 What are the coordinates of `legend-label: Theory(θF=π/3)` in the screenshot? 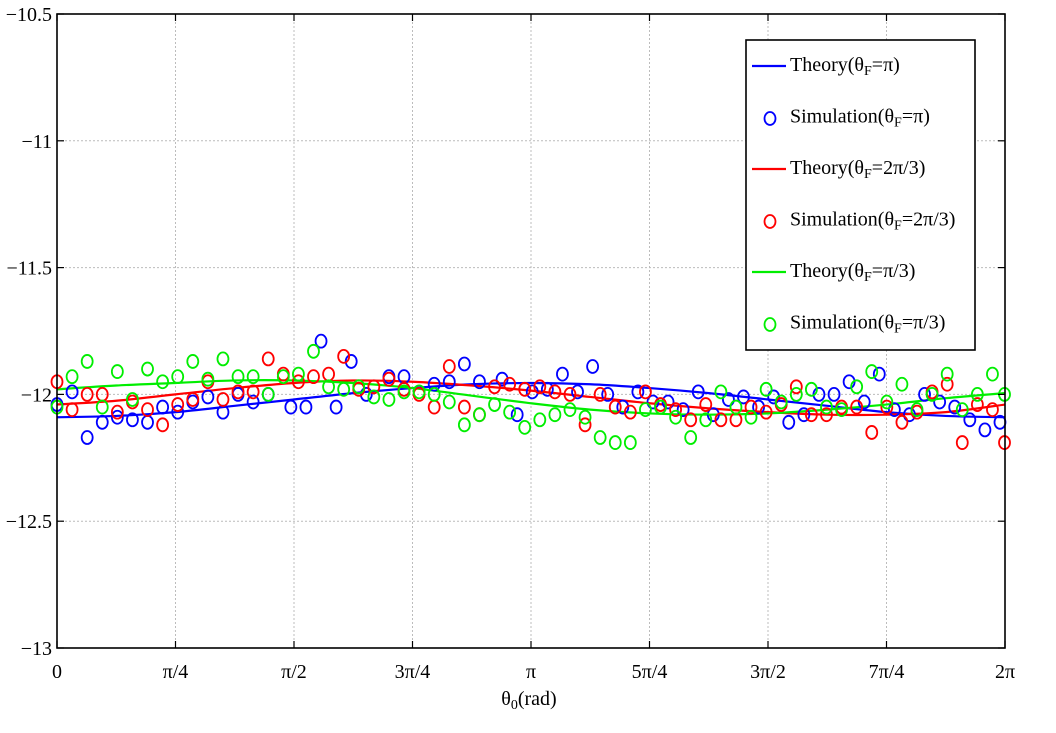 It's located at (852, 272).